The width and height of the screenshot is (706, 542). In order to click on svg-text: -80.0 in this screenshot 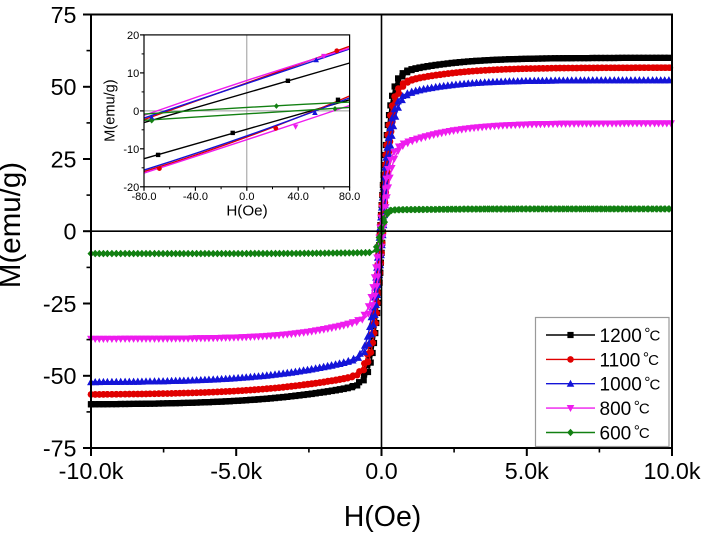, I will do `click(143, 197)`.